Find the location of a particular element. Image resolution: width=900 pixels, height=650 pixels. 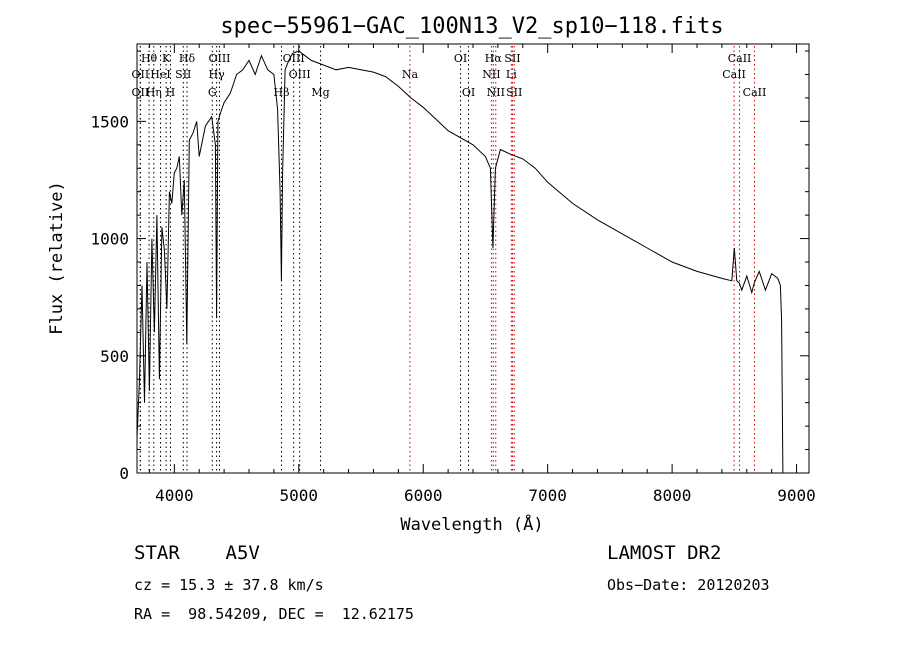

line-label-row3-5: Mg is located at coordinates (320, 92).